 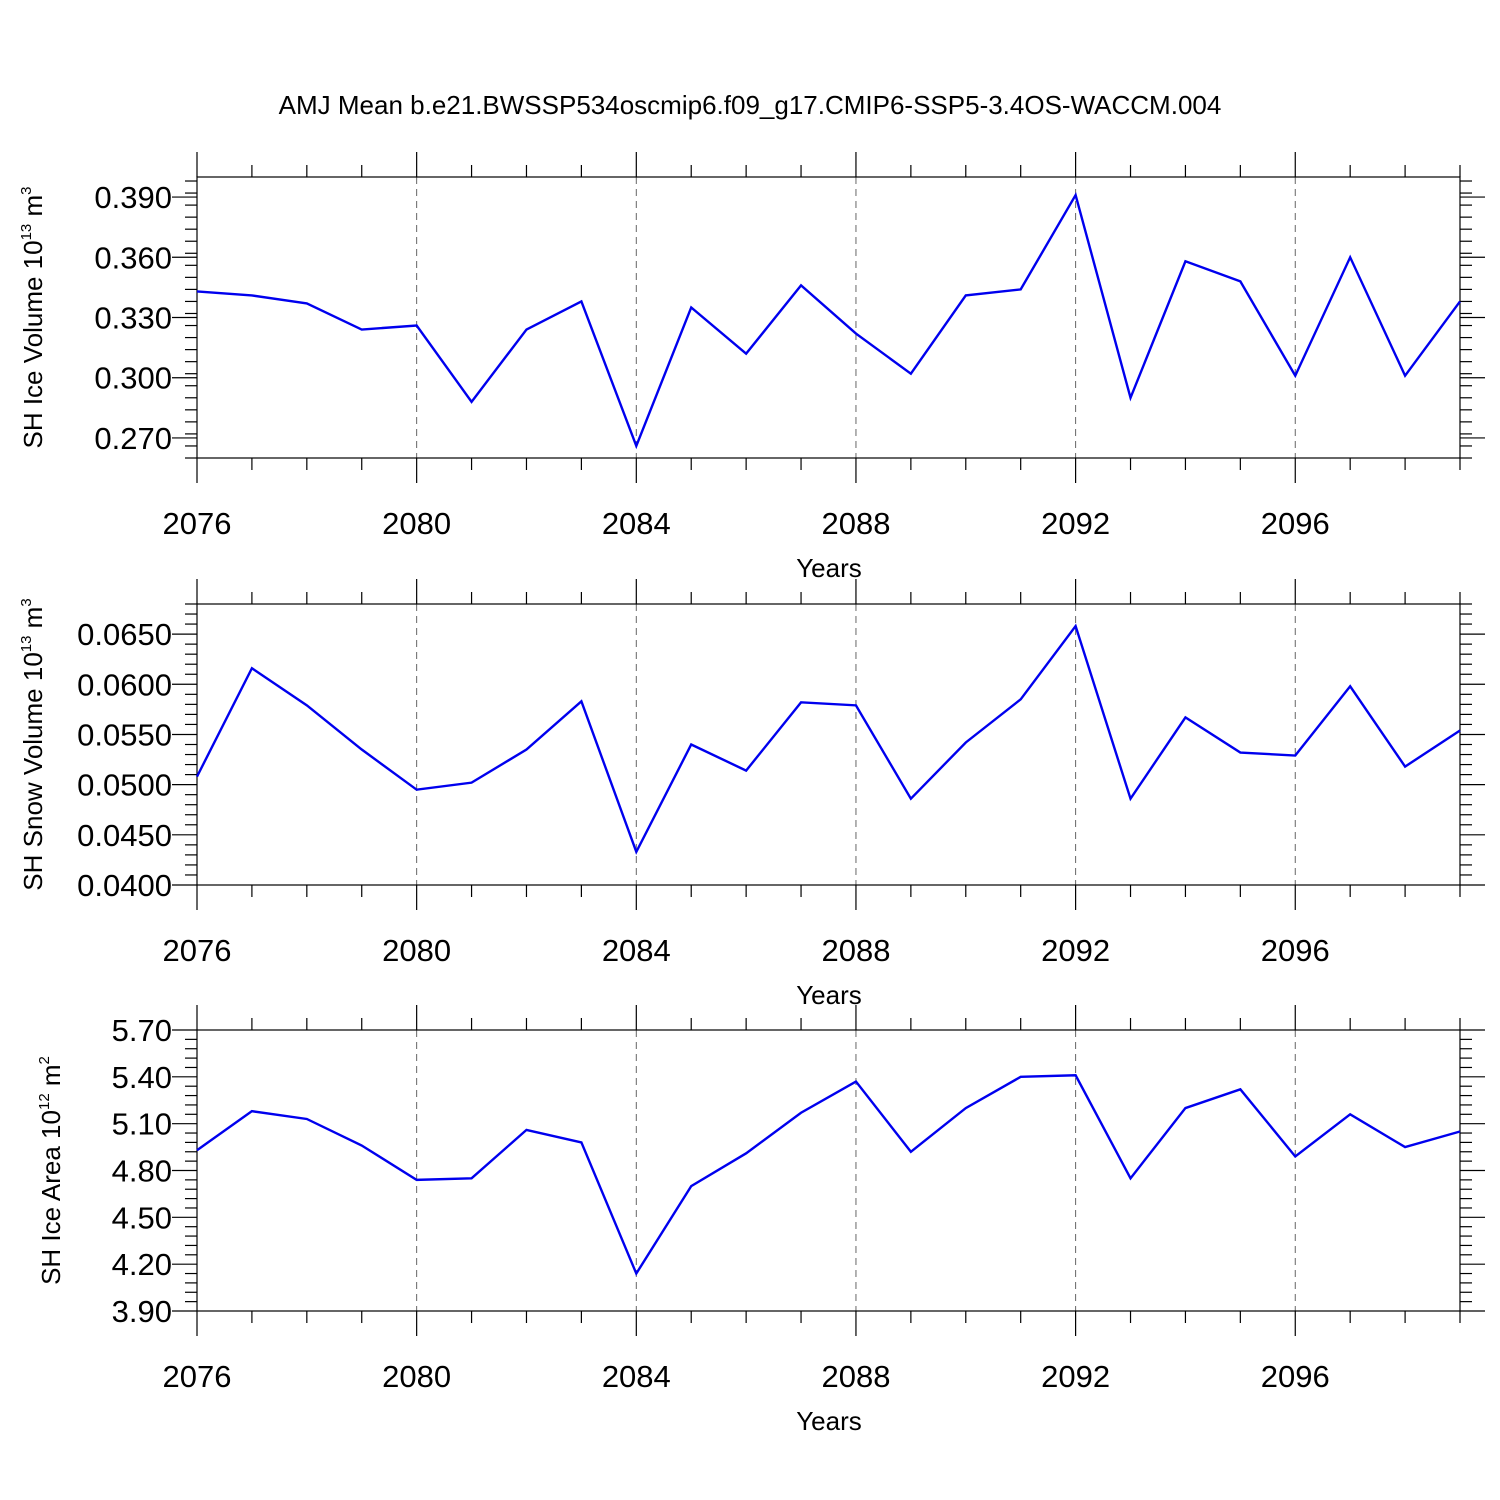 I want to click on y-tick-label-0.390: 0.390, so click(x=133, y=197).